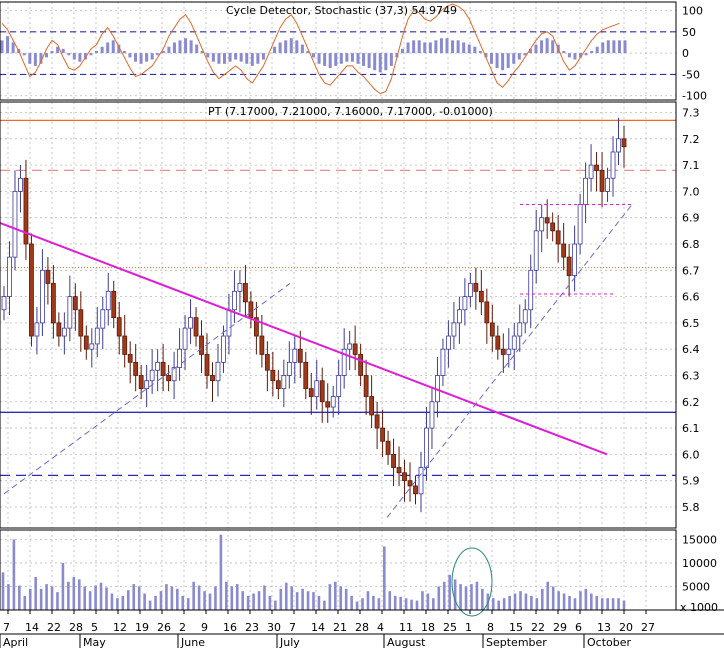  Describe the element at coordinates (192, 642) in the screenshot. I see `x-month-label: June` at that location.